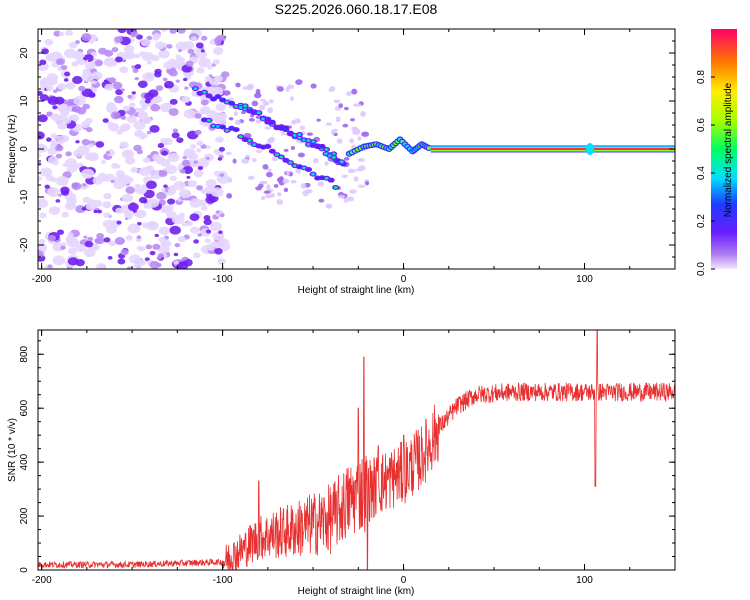 This screenshot has width=750, height=600. I want to click on bottom-x-tick-label: -100, so click(223, 580).